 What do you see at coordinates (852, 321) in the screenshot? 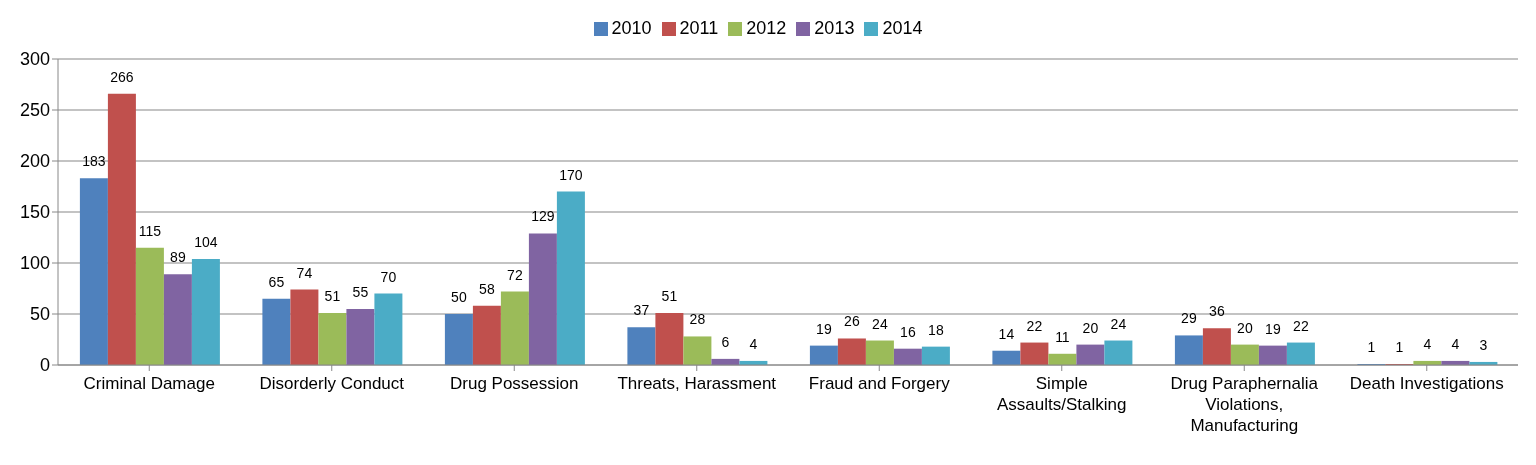
I see `data-label: 26` at bounding box center [852, 321].